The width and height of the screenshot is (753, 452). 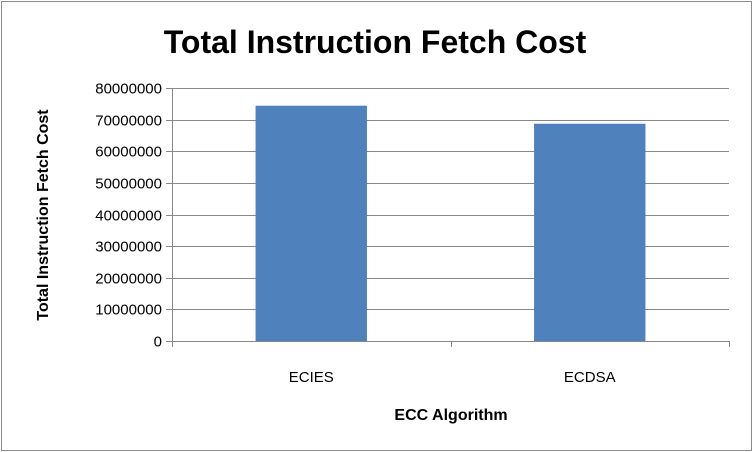 What do you see at coordinates (128, 121) in the screenshot?
I see `y-tick-label: 70000000` at bounding box center [128, 121].